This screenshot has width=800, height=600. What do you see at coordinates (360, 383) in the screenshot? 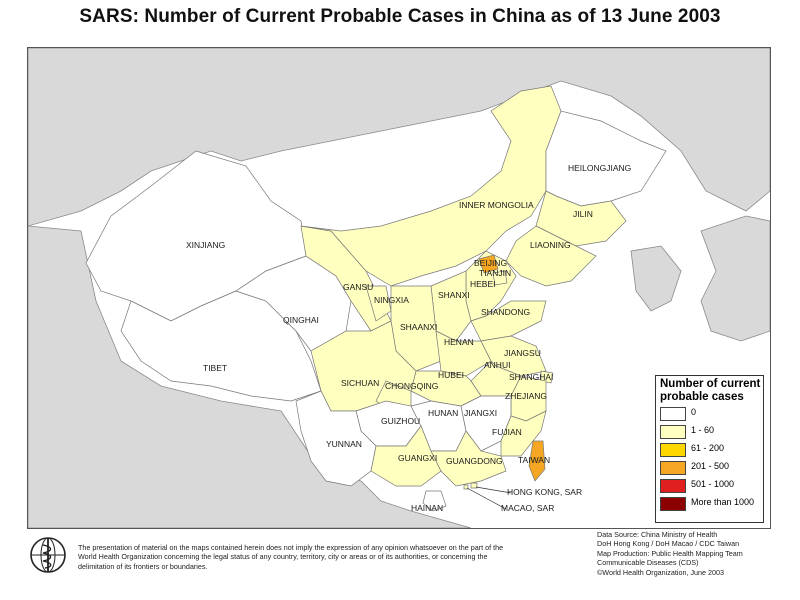
I see `label-sichuan: SICHUAN` at bounding box center [360, 383].